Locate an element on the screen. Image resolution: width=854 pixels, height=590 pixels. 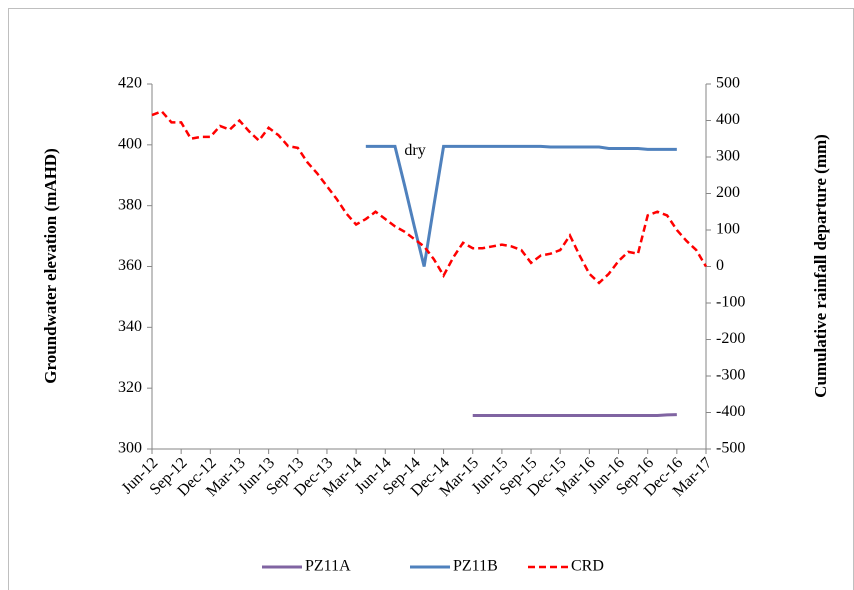
y2-tick-label: -500 is located at coordinates (730, 448).